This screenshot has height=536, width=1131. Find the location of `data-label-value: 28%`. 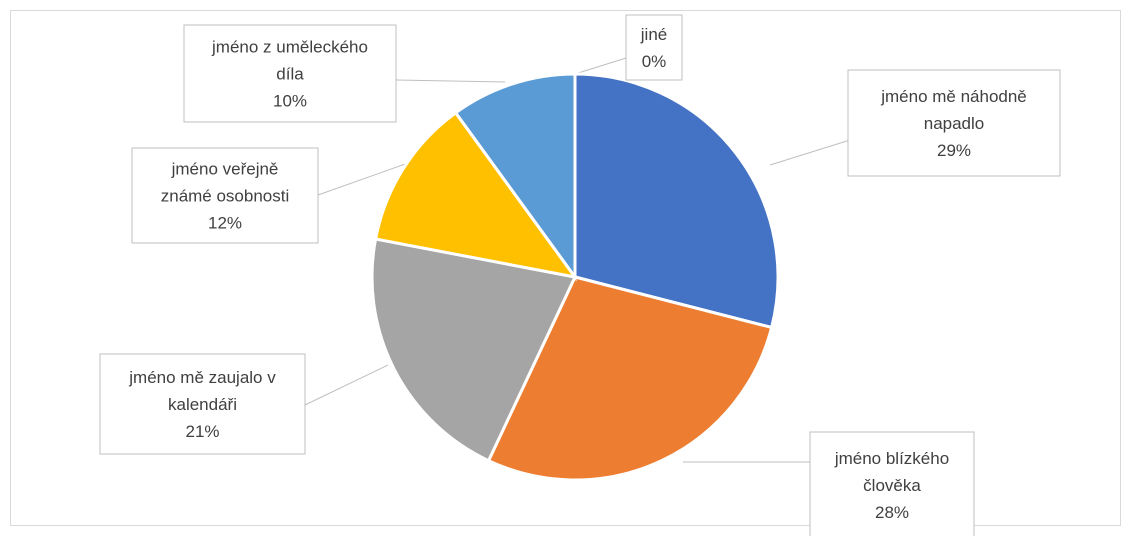

data-label-value: 28% is located at coordinates (892, 512).